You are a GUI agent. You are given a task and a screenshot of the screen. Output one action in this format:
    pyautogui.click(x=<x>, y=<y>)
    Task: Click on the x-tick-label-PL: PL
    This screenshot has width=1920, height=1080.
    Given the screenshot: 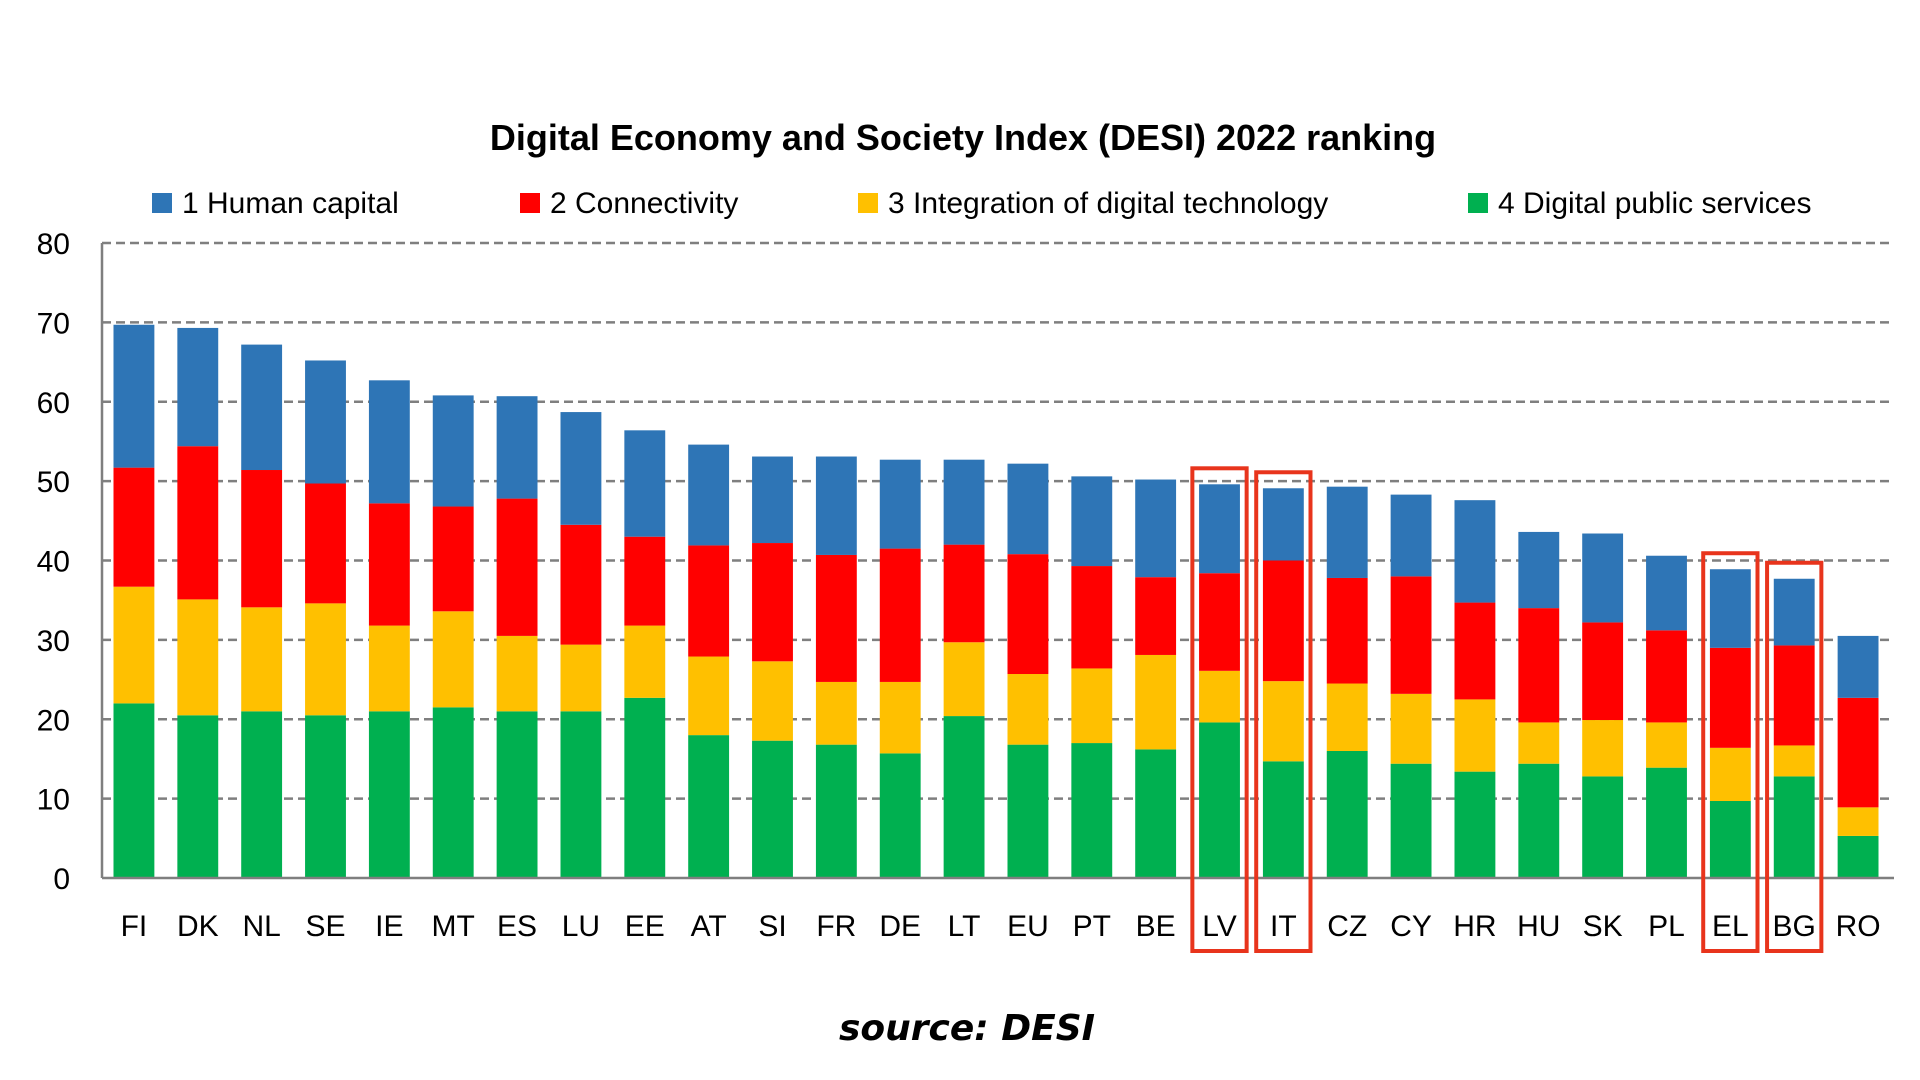 What is the action you would take?
    pyautogui.click(x=1666, y=926)
    